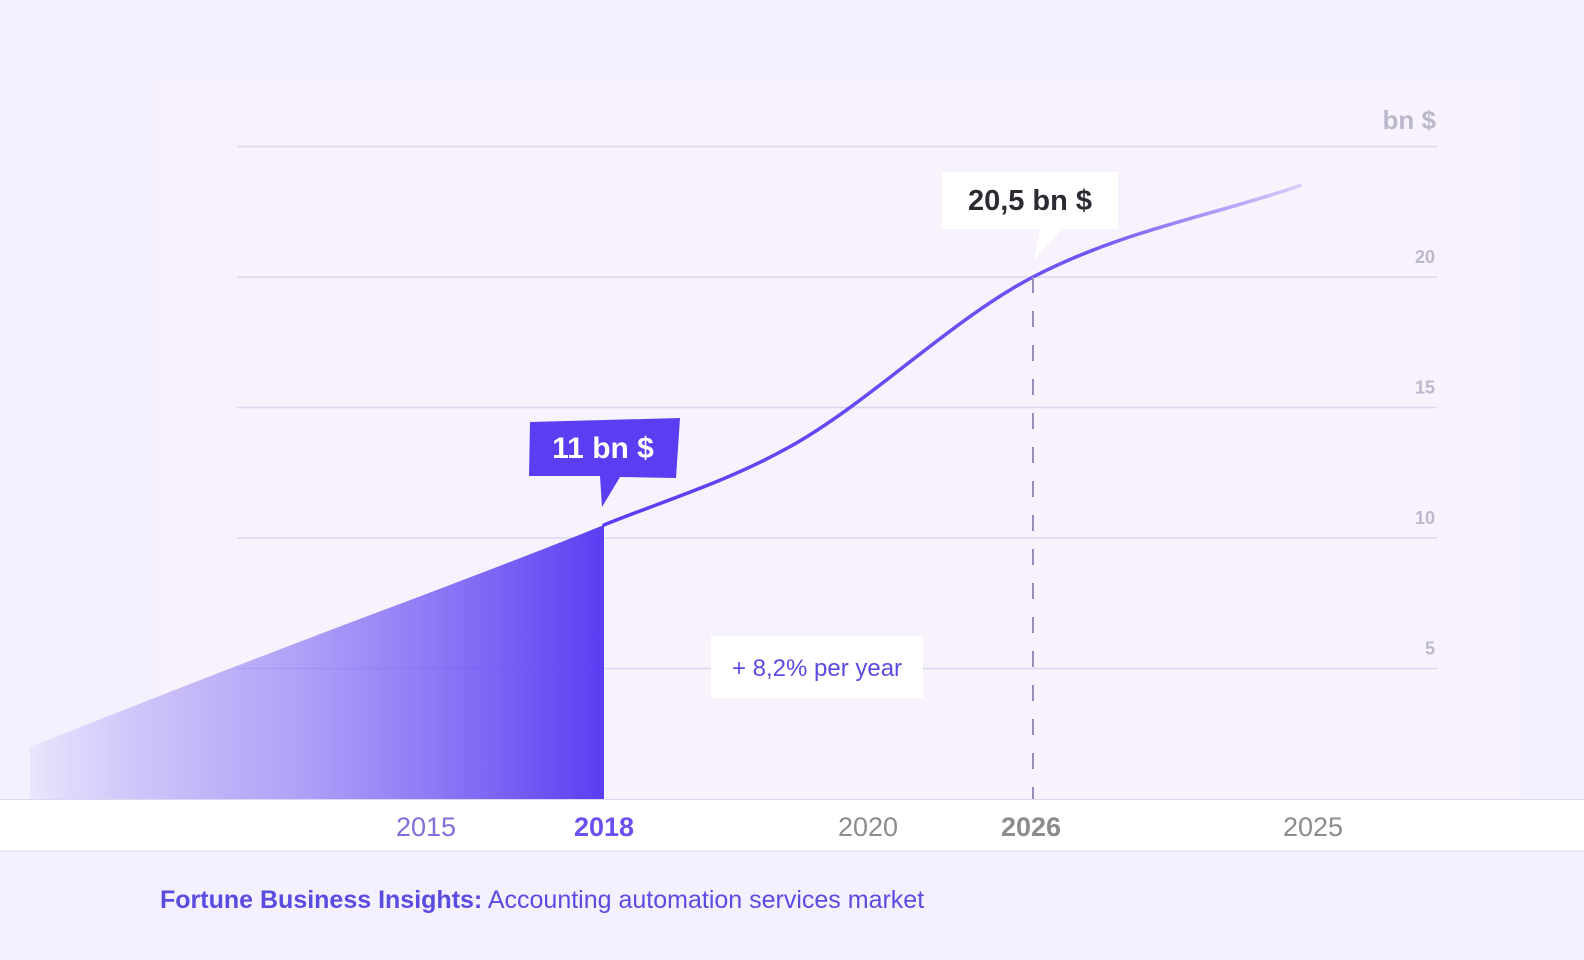 This screenshot has width=1584, height=960. I want to click on y-unit-label: bn $, so click(1410, 120).